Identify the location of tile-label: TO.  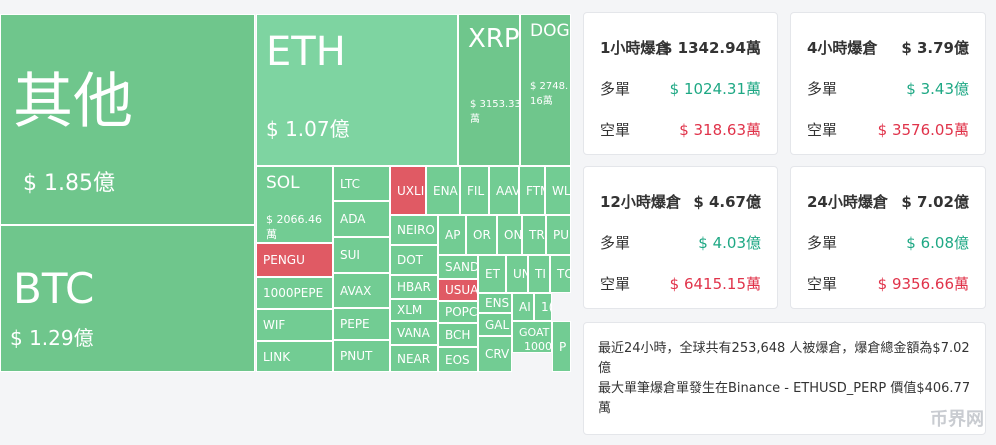
(563, 274).